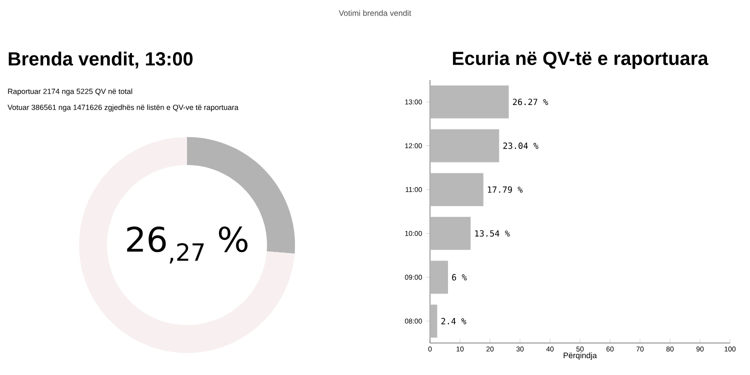 The image size is (750, 375). What do you see at coordinates (530, 102) in the screenshot?
I see `data-label: 26.27 %` at bounding box center [530, 102].